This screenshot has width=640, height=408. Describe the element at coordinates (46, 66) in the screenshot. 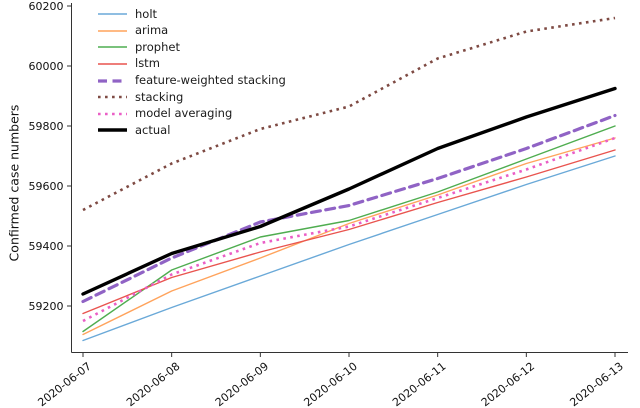

I see `y-tick-label: 60000` at that location.